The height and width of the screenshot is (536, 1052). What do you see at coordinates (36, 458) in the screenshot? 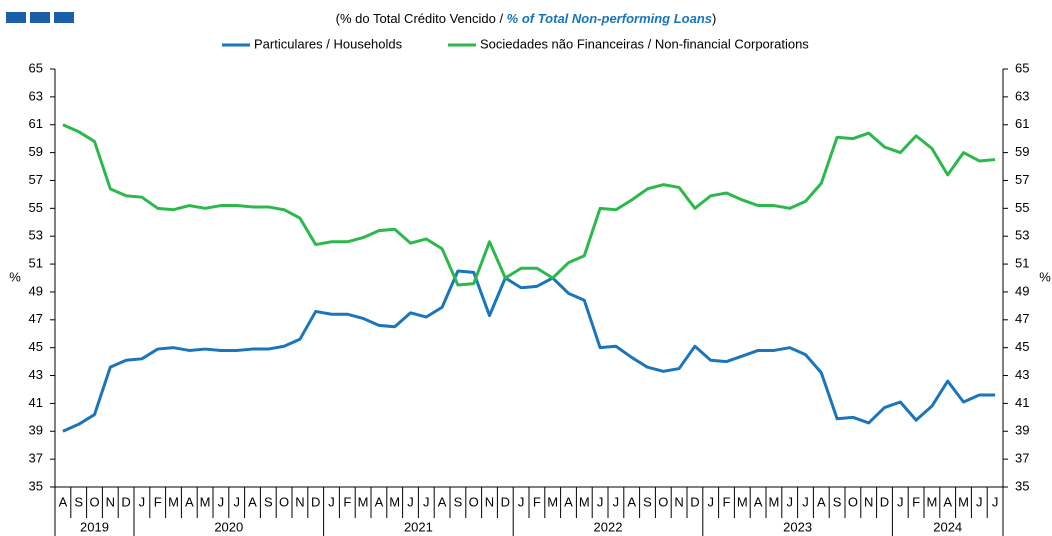
I see `y-tick-label: 37` at bounding box center [36, 458].